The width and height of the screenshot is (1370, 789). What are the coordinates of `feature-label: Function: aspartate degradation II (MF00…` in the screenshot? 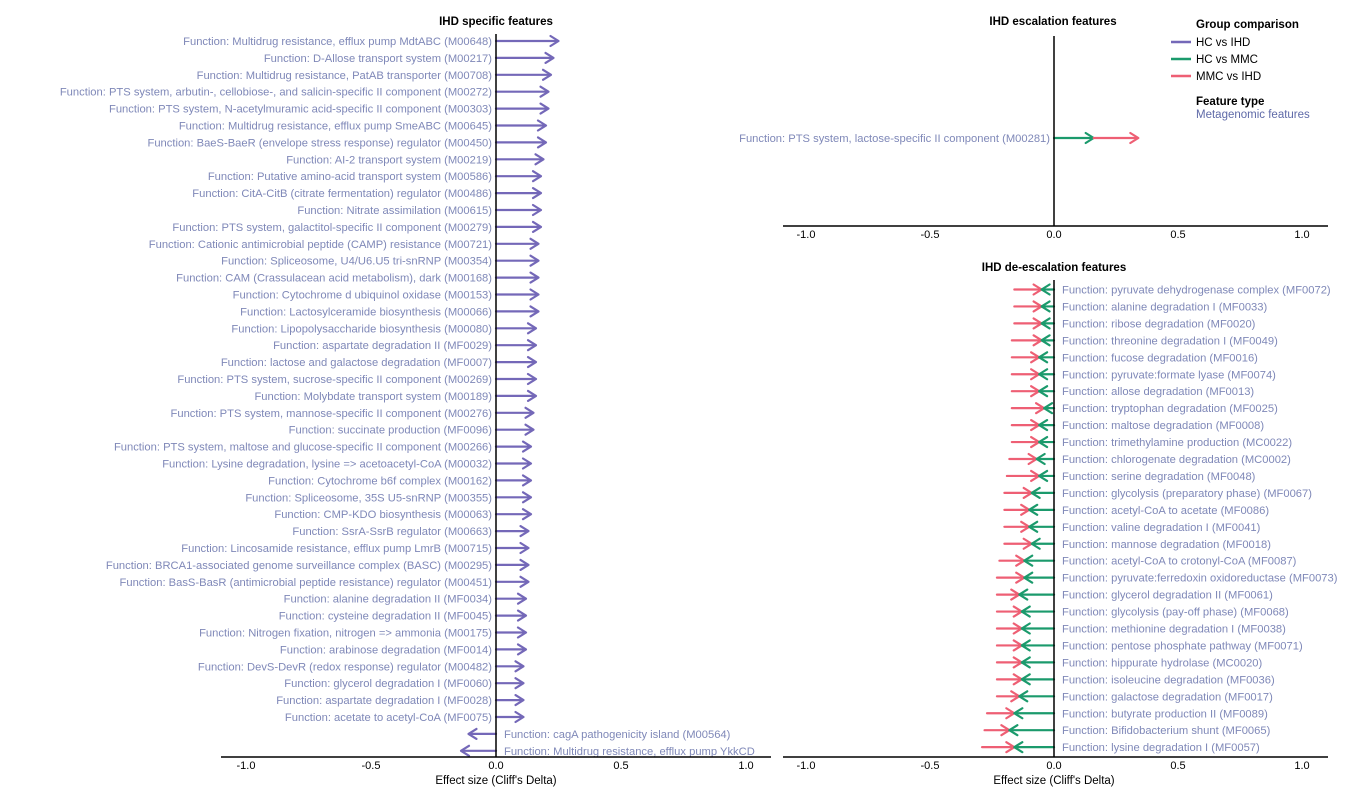 It's located at (382, 346).